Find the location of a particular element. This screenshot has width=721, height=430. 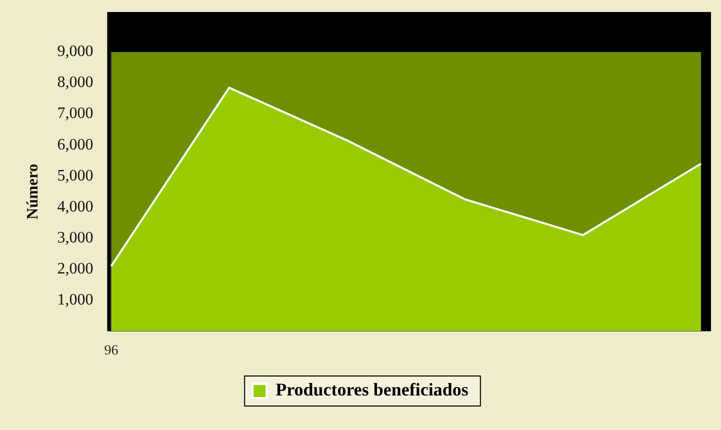

y-tick-label: 7,000 is located at coordinates (75, 113).